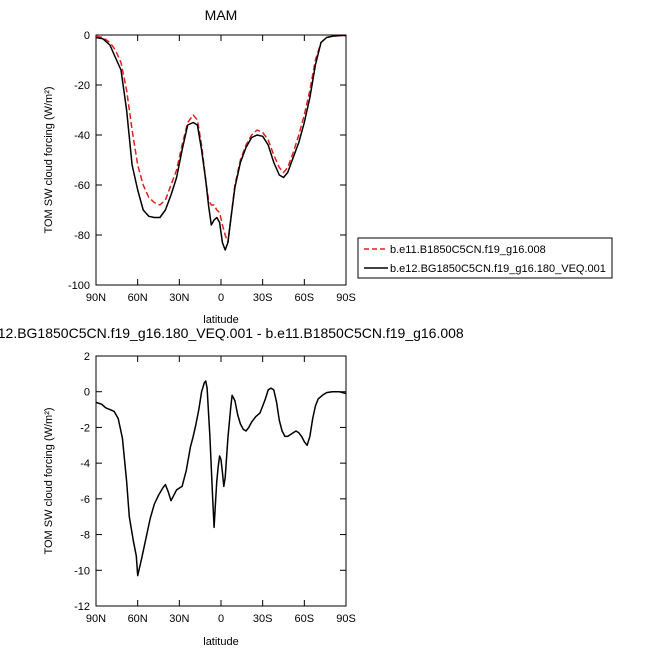  I want to click on y-tick-label: -60, so click(82, 186).